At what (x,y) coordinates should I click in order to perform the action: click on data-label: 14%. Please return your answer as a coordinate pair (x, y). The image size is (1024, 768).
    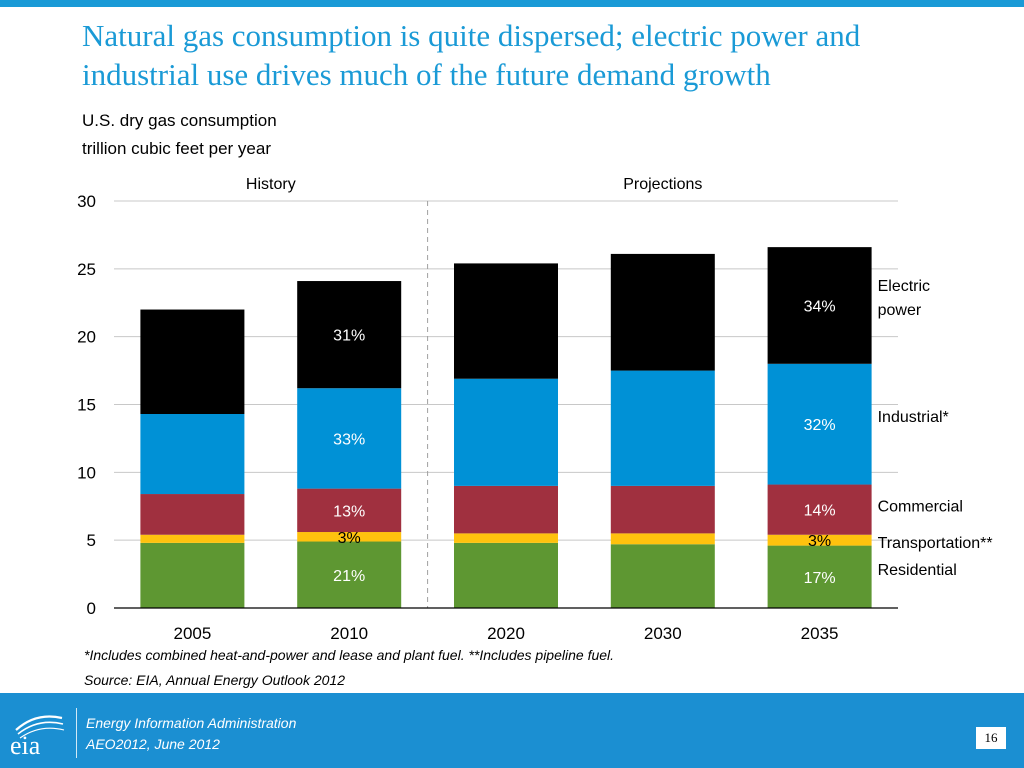
    Looking at the image, I should click on (820, 511).